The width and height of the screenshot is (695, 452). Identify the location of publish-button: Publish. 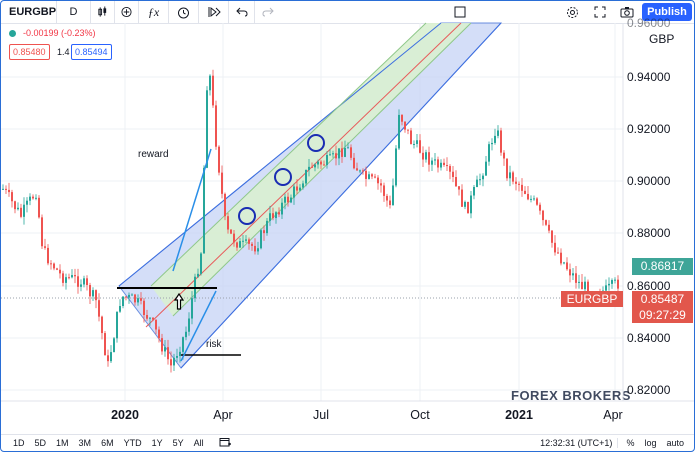
(667, 12).